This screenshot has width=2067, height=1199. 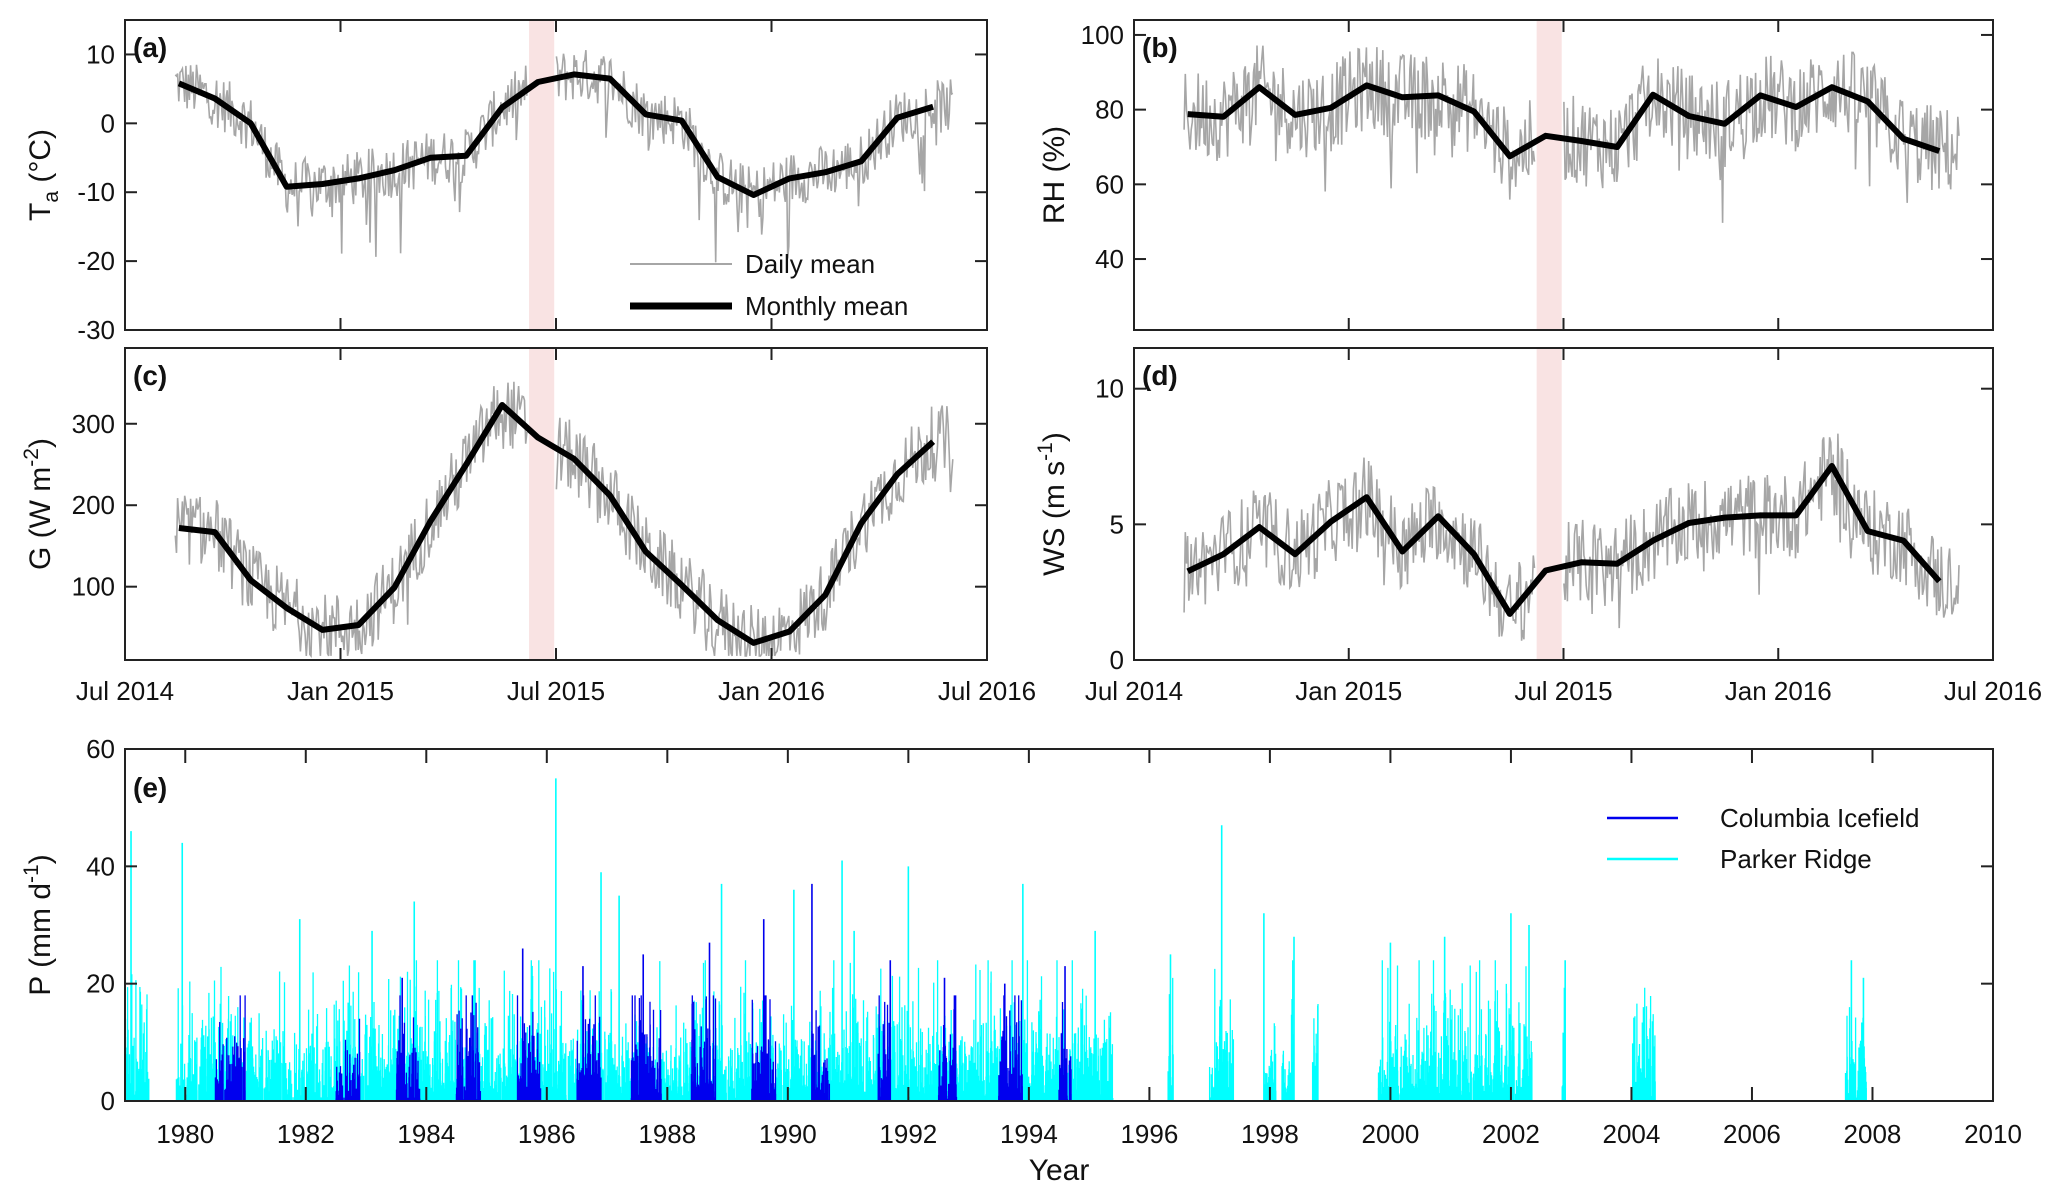 I want to click on x-tick-label: 1998, so click(x=1270, y=1134).